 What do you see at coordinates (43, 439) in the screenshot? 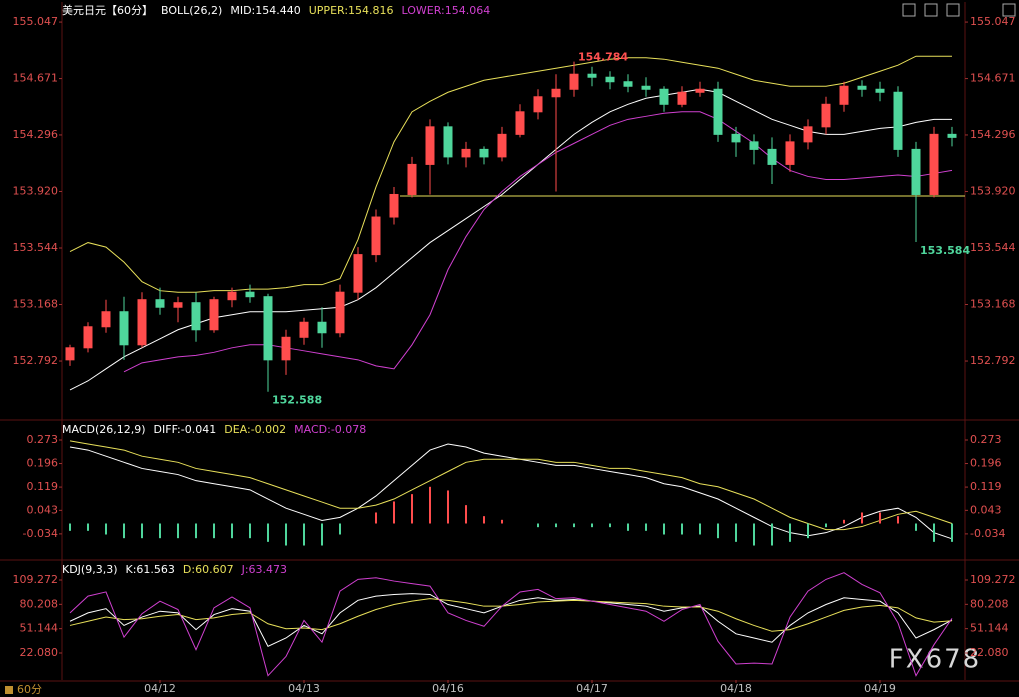
I see `y-tick-label: 0.273` at bounding box center [43, 439].